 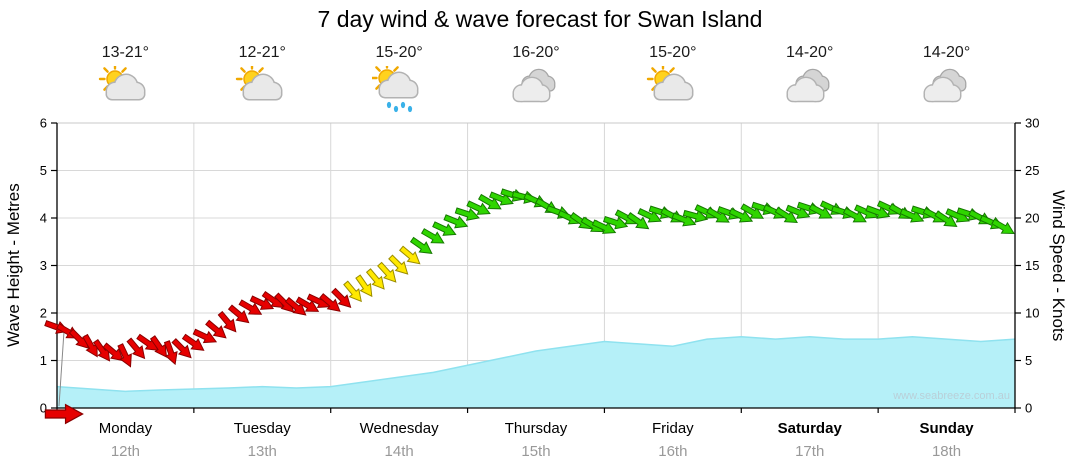 What do you see at coordinates (43, 360) in the screenshot?
I see `left-axis-tick-label: 1` at bounding box center [43, 360].